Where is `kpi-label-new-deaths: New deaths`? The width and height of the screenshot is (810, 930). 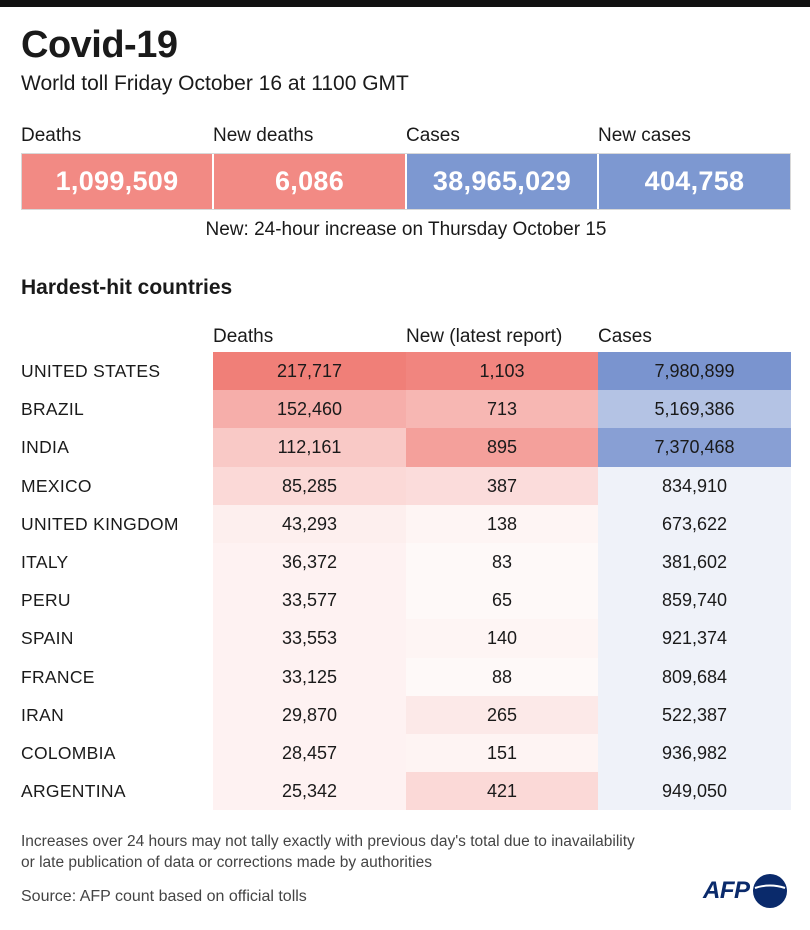
kpi-label-new-deaths: New deaths is located at coordinates (263, 135).